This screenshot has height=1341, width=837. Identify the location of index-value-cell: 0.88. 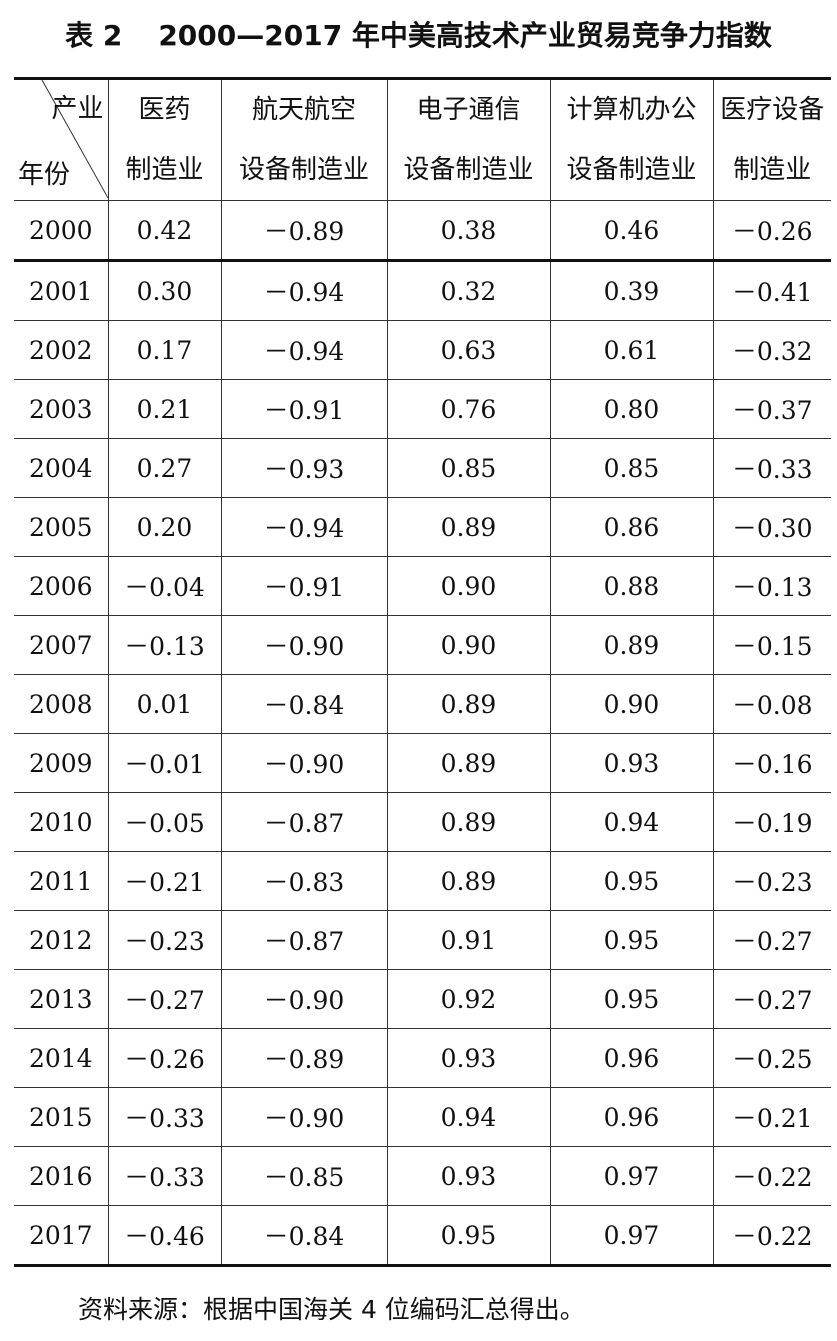
(632, 586).